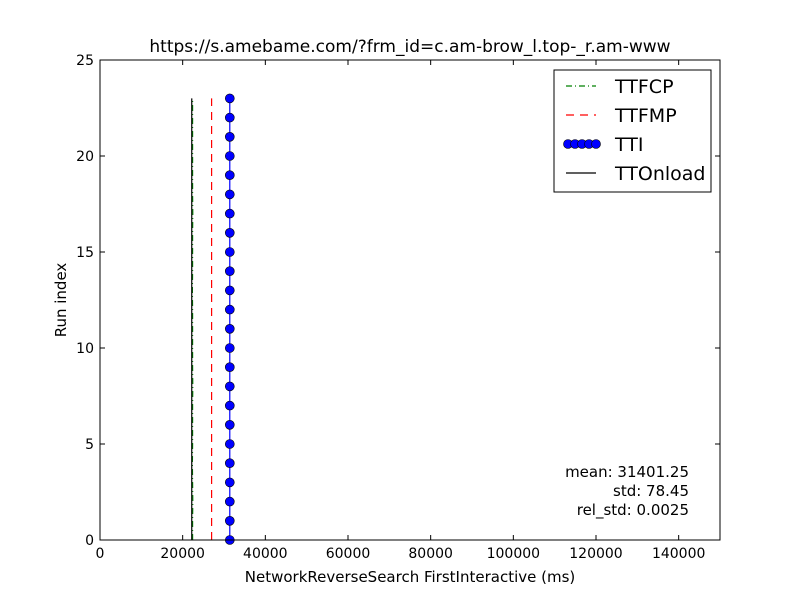  Describe the element at coordinates (651, 491) in the screenshot. I see `stats-std: std: 78.45` at that location.